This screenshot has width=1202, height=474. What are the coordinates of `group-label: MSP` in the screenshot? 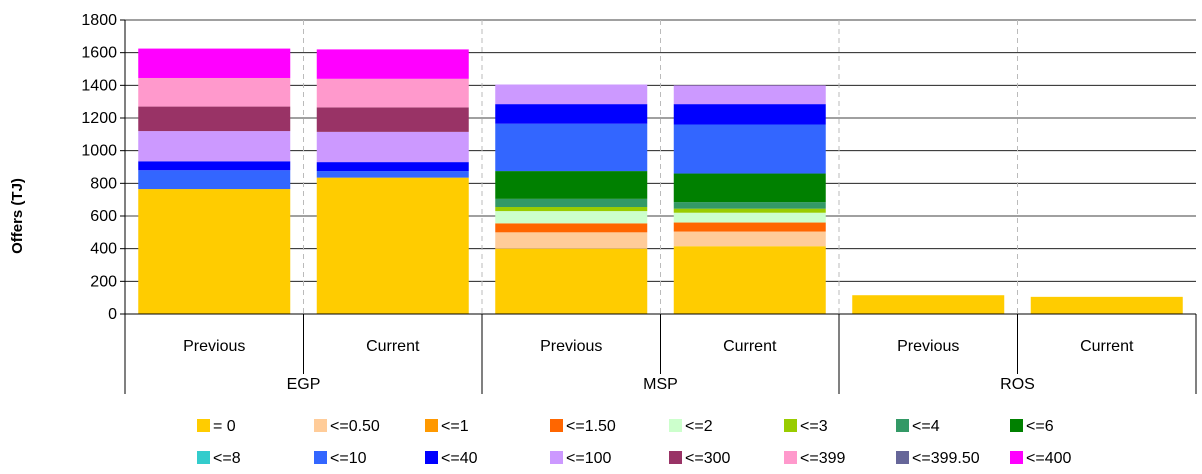 It's located at (660, 384).